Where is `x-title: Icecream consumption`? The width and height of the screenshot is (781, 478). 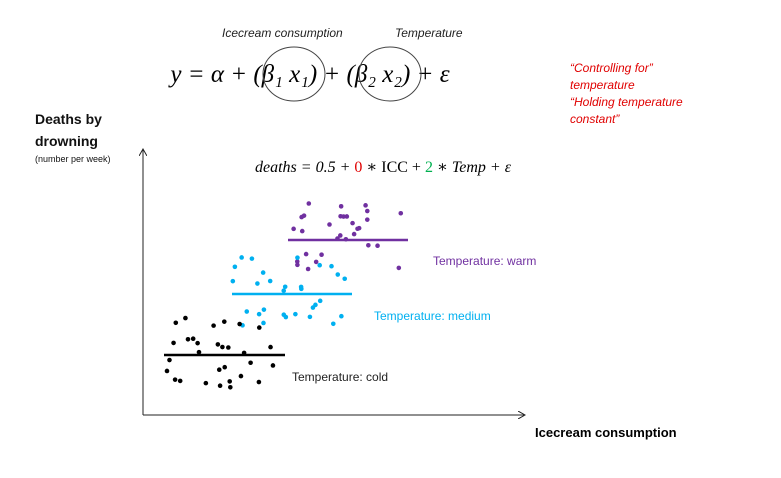
x-title: Icecream consumption is located at coordinates (606, 432).